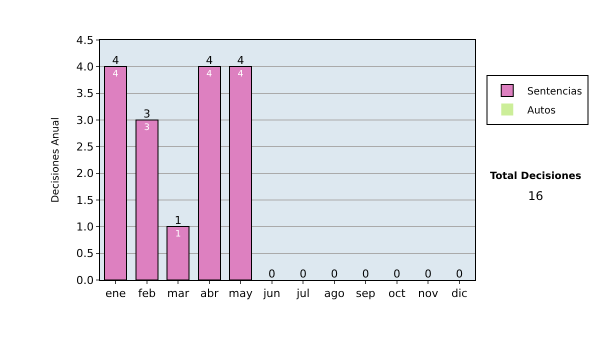 This screenshot has height=340, width=600. What do you see at coordinates (536, 176) in the screenshot?
I see `text: Total Decisiones` at bounding box center [536, 176].